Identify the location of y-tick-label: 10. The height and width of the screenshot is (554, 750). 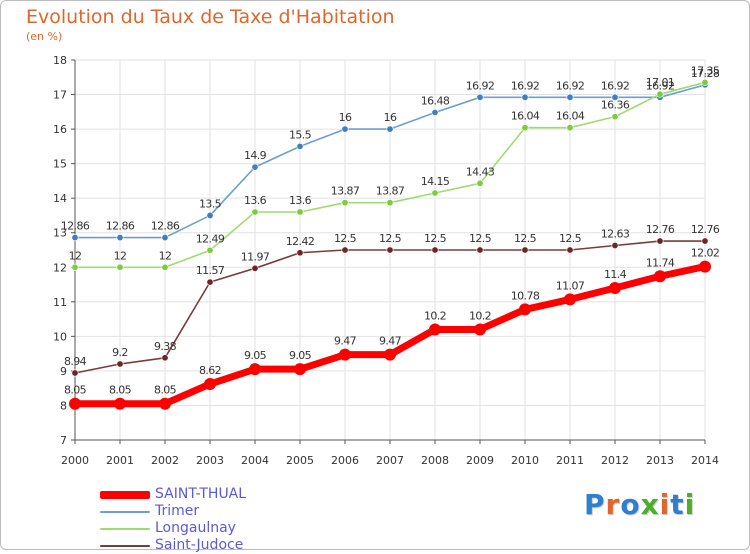
(60, 336).